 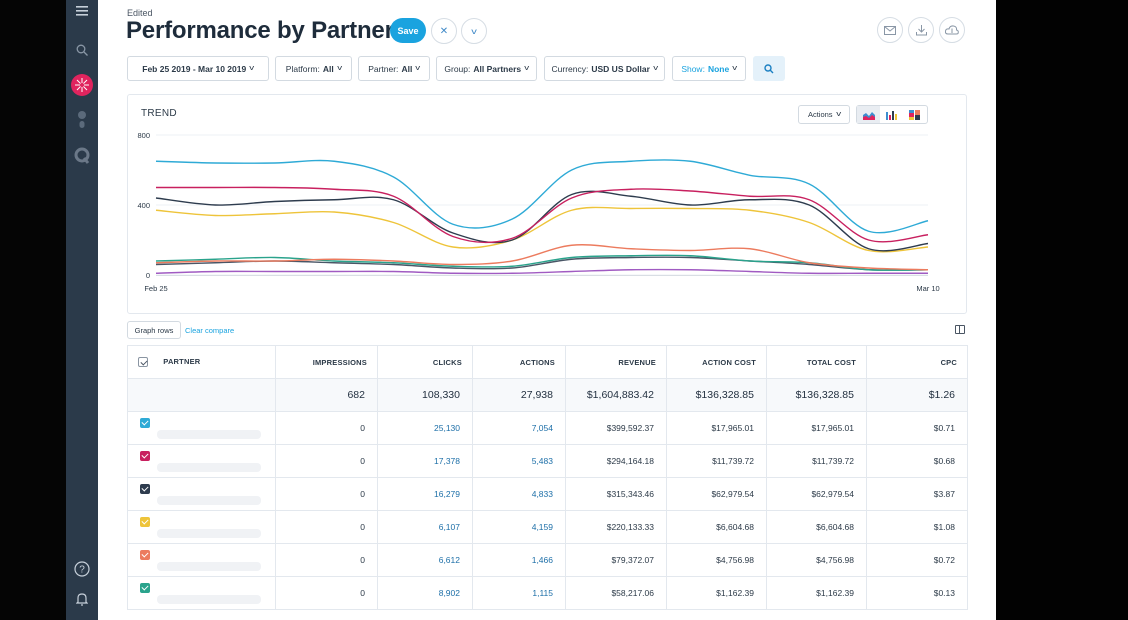 I want to click on revenue-cell: $220,133.33, so click(x=616, y=527).